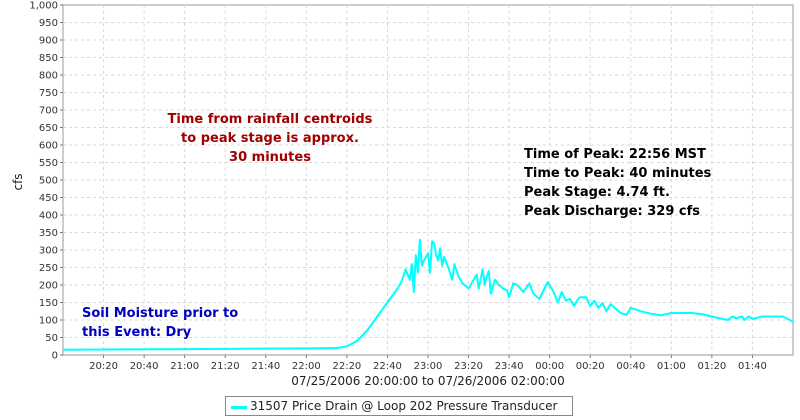 This screenshot has height=420, width=800. Describe the element at coordinates (590, 366) in the screenshot. I see `x-tick-label: 00:20` at that location.